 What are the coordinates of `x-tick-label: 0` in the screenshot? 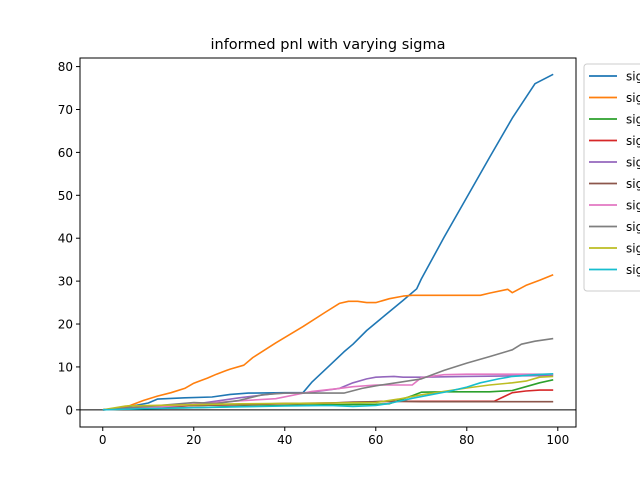 It's located at (103, 440).